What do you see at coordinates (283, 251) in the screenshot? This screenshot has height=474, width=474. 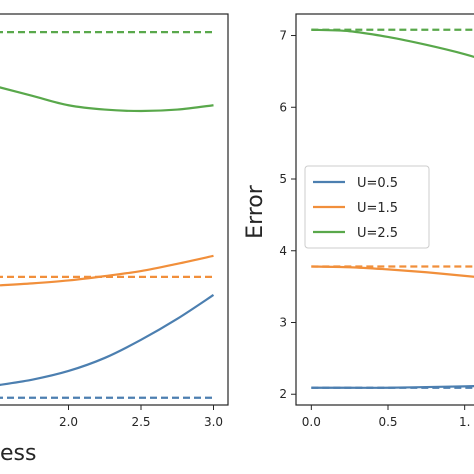 I see `y-tick-label: 4` at bounding box center [283, 251].